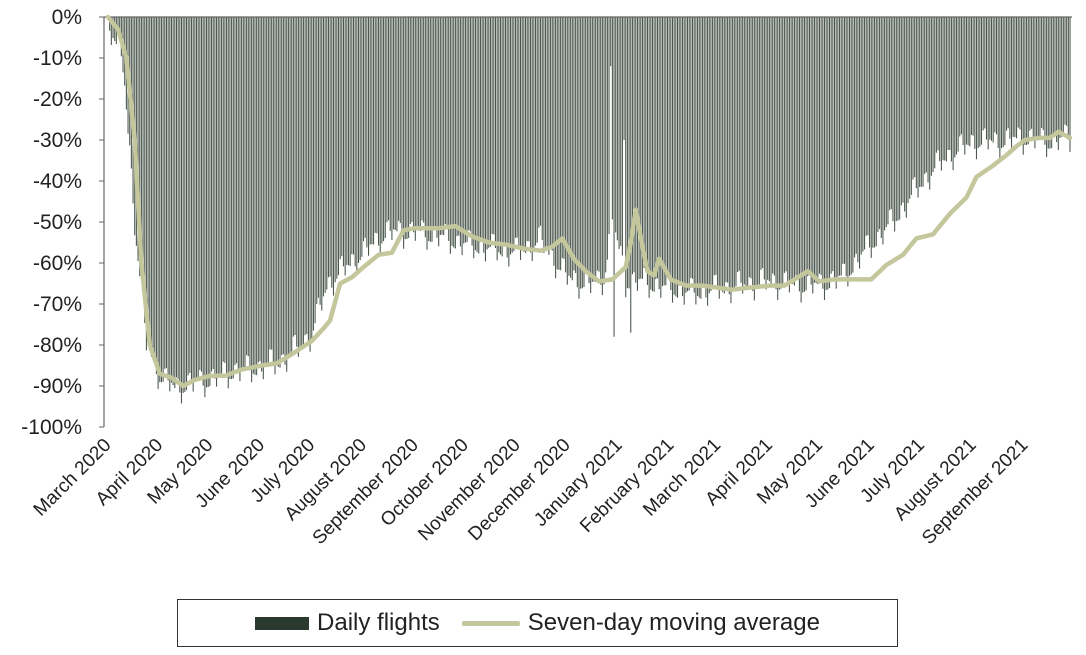  I want to click on legend-label-daily-flights: Daily flights, so click(378, 622).